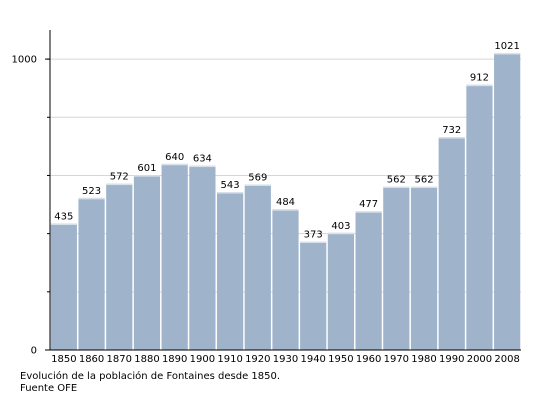 The width and height of the screenshot is (550, 404). Describe the element at coordinates (230, 185) in the screenshot. I see `data-label-1910: 543` at that location.